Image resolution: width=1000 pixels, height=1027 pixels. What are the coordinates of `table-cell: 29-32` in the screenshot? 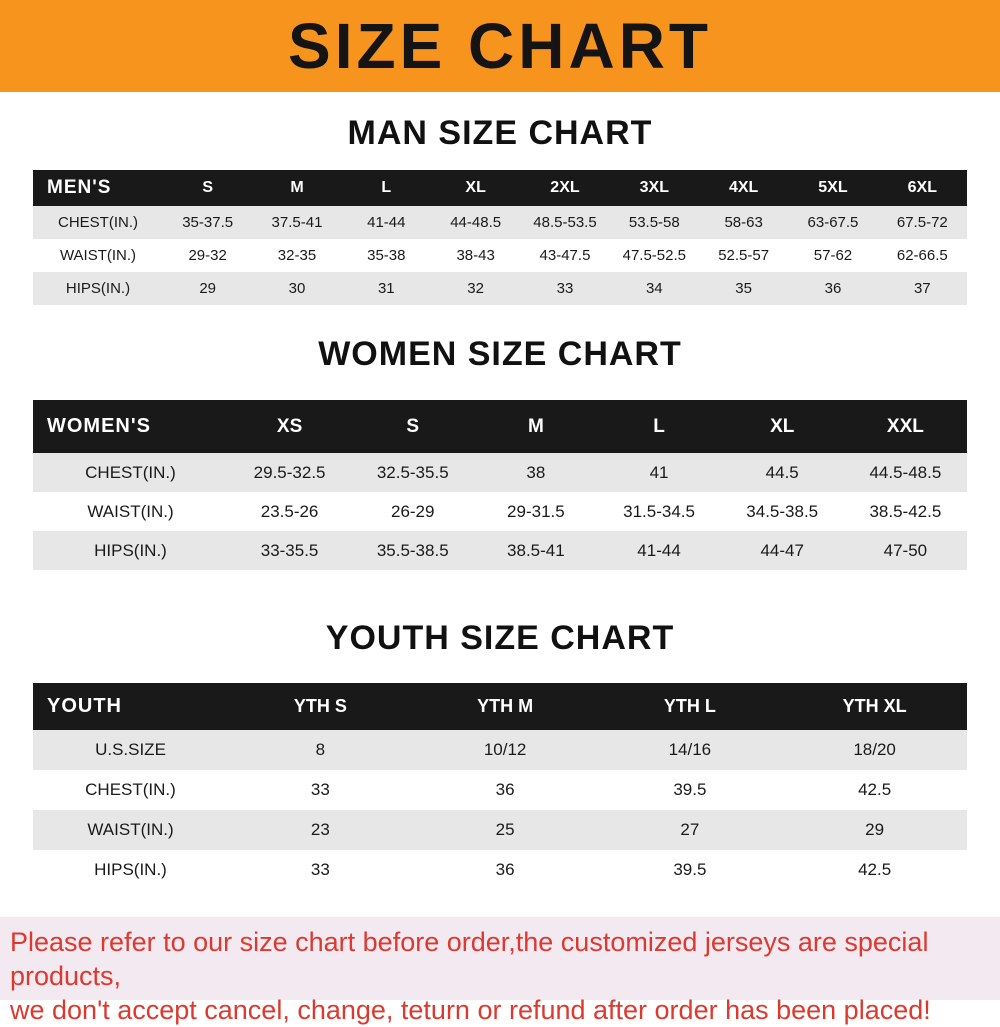 It's located at (207, 255).